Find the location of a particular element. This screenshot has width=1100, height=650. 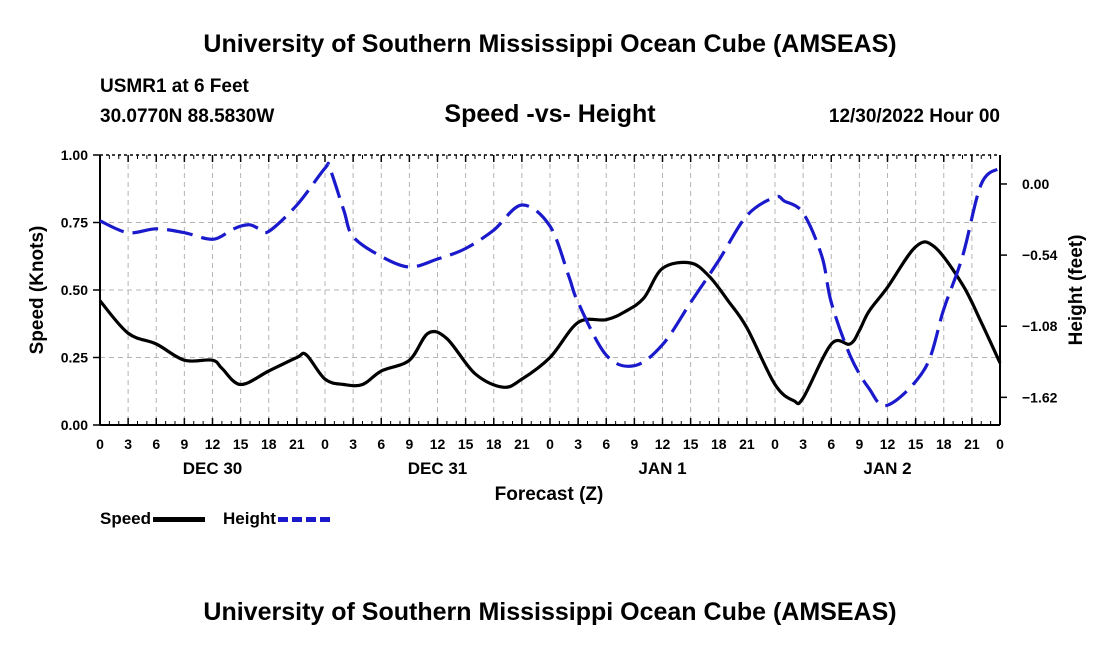

y-tick-label: 0.50 is located at coordinates (74, 290).